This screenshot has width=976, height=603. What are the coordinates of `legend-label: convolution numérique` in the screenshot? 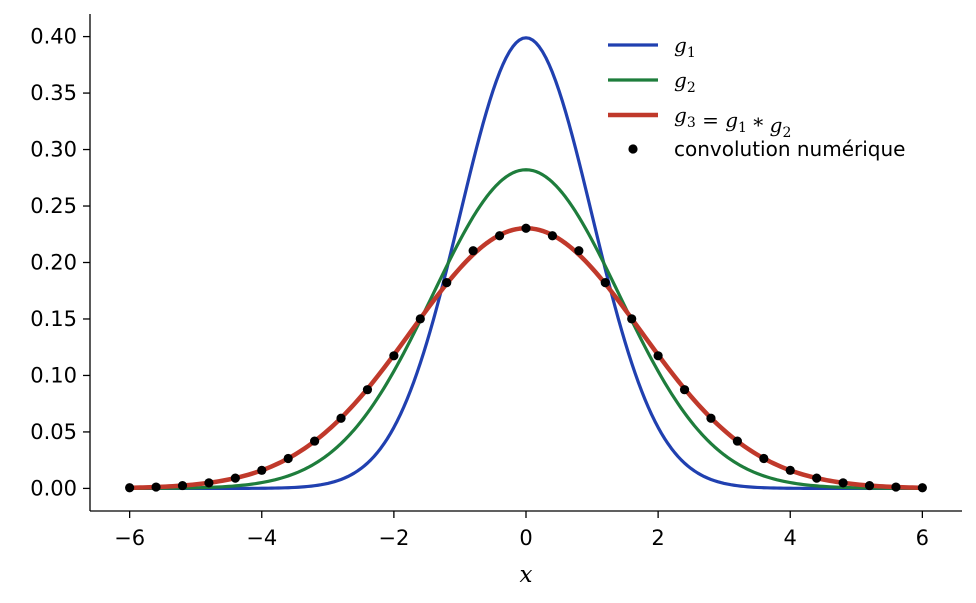 It's located at (789, 149).